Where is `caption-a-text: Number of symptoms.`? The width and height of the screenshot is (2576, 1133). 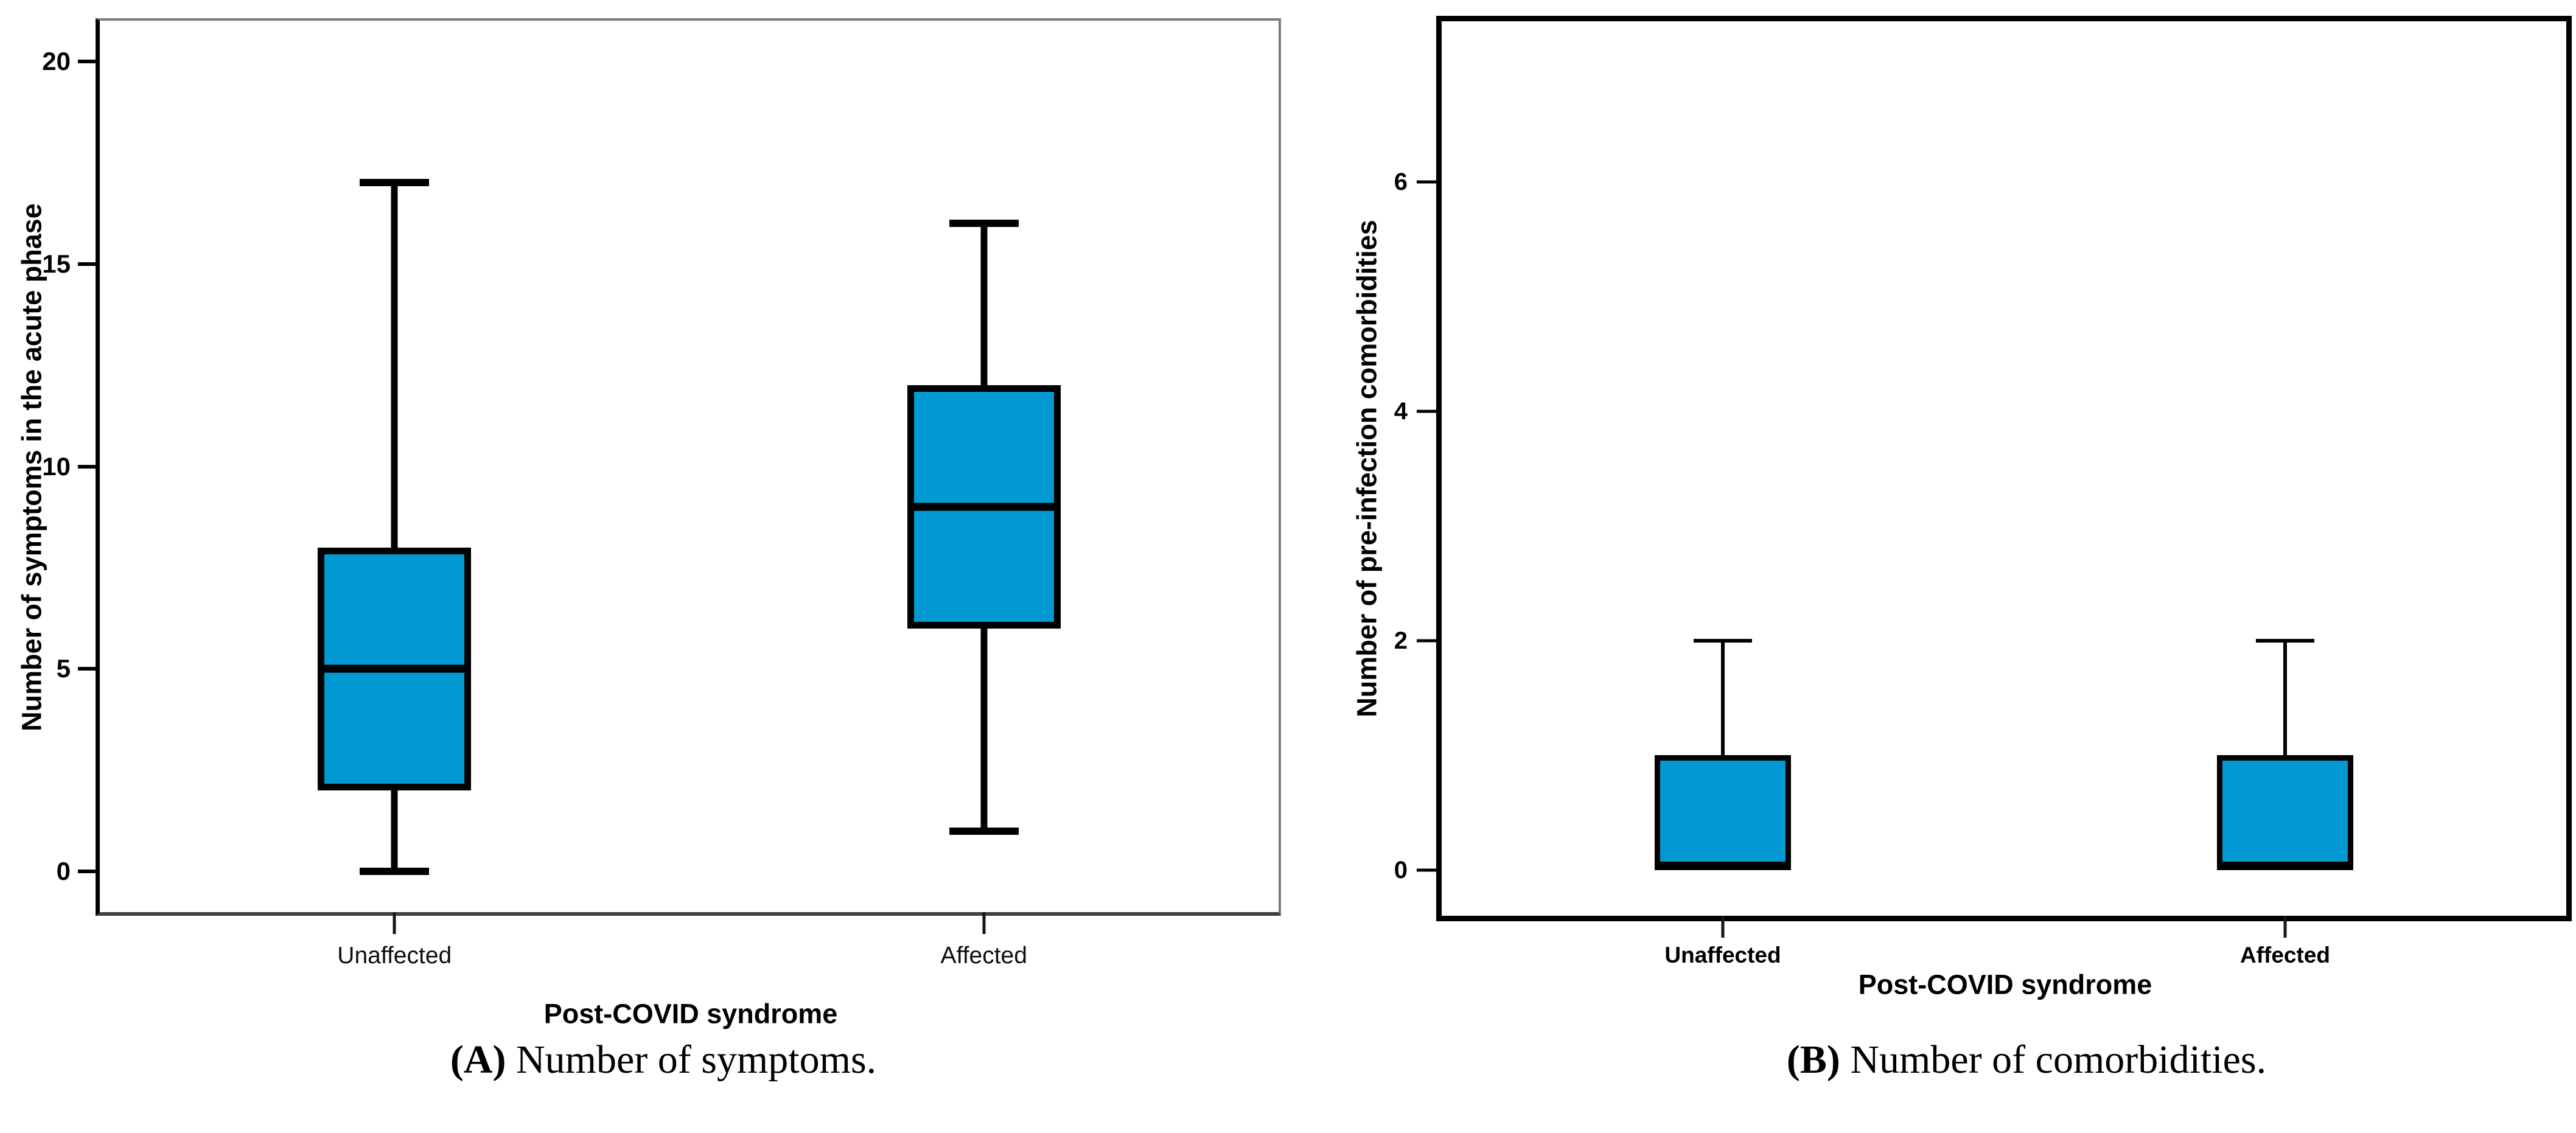 caption-a-text: Number of symptoms. is located at coordinates (691, 1059).